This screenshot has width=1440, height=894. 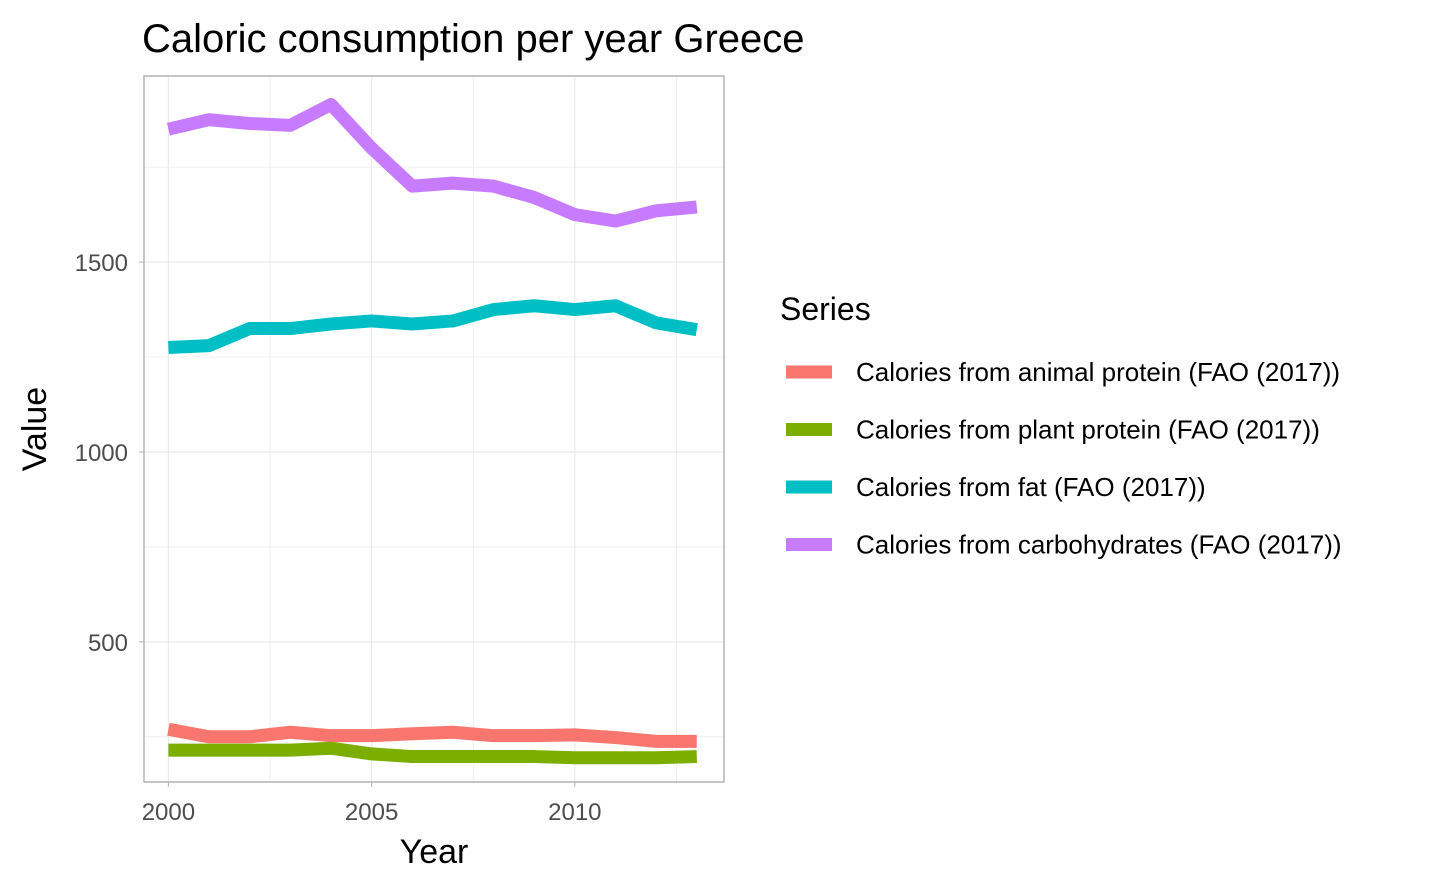 I want to click on x-tick-label: 2010, so click(x=574, y=812).